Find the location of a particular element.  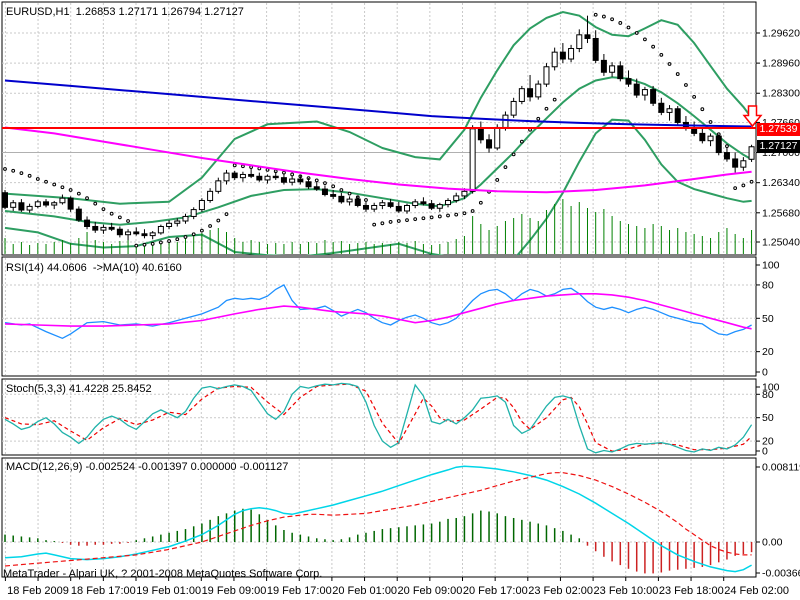

time-axis-label: 23 Feb 02:00 is located at coordinates (560, 591).